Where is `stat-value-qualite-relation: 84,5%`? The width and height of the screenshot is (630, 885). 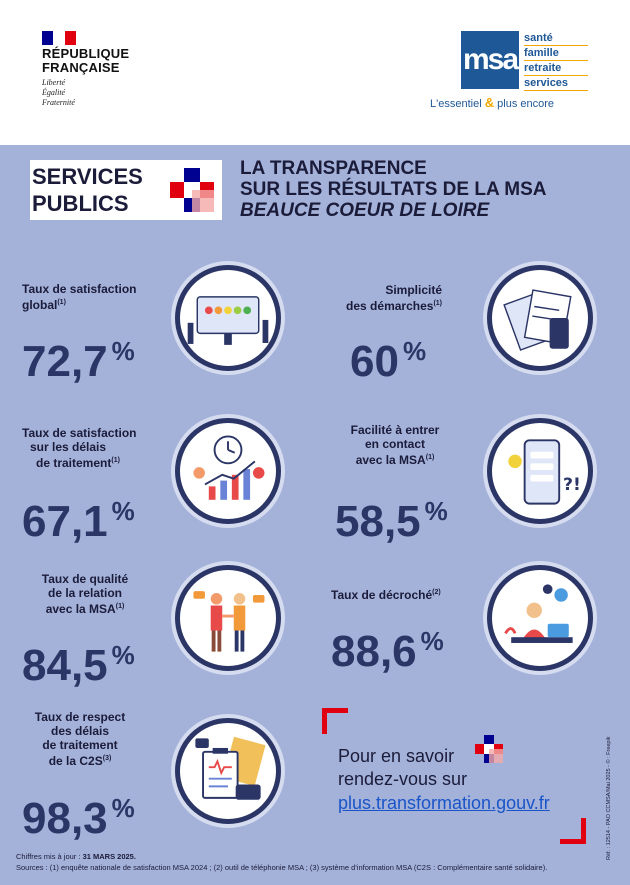
stat-value-qualite-relation: 84,5% is located at coordinates (78, 665).